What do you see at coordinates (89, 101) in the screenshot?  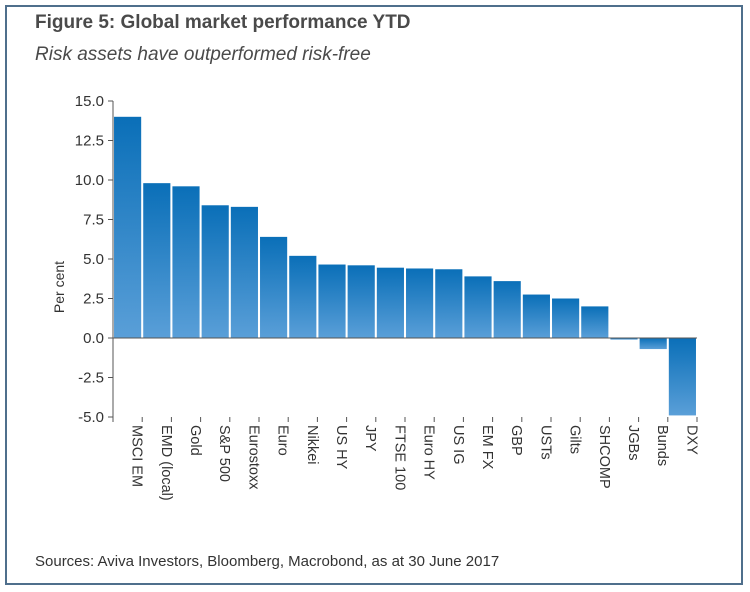 I see `y-tick-label: 15.0` at bounding box center [89, 101].